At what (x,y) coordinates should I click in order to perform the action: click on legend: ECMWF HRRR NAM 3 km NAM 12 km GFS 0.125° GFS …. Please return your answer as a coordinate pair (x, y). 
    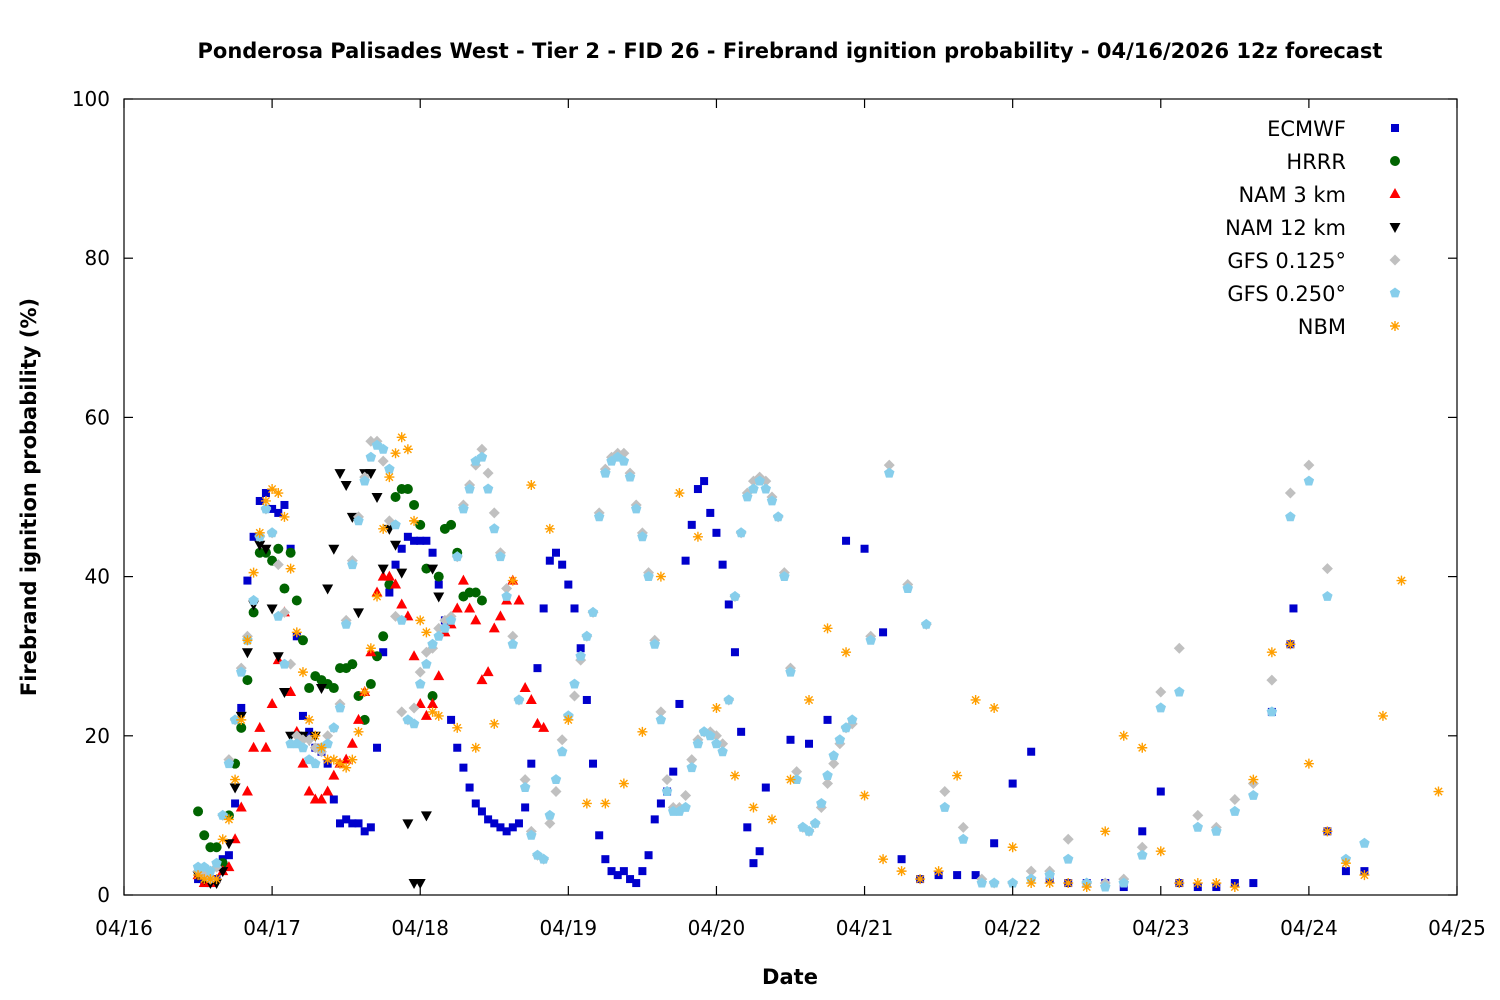
    Looking at the image, I should click on (1313, 228).